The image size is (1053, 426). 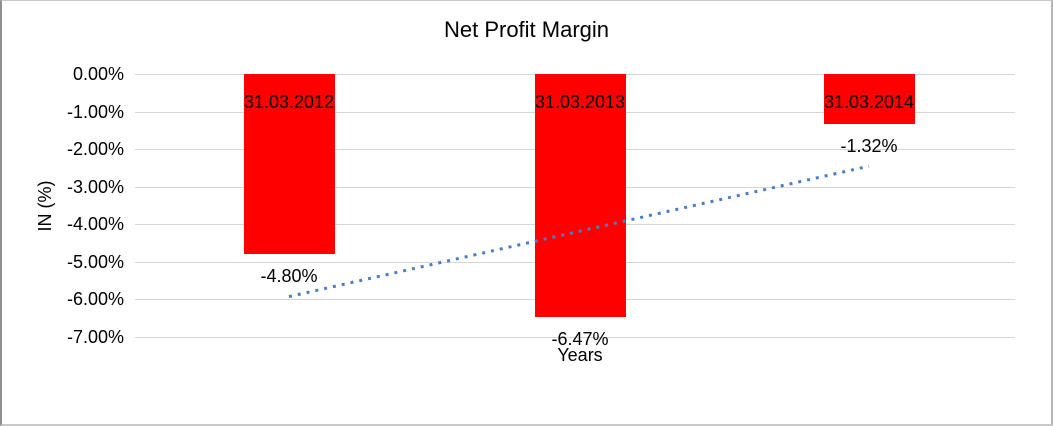 I want to click on chart-title: Net Profit Margin, so click(x=526, y=29).